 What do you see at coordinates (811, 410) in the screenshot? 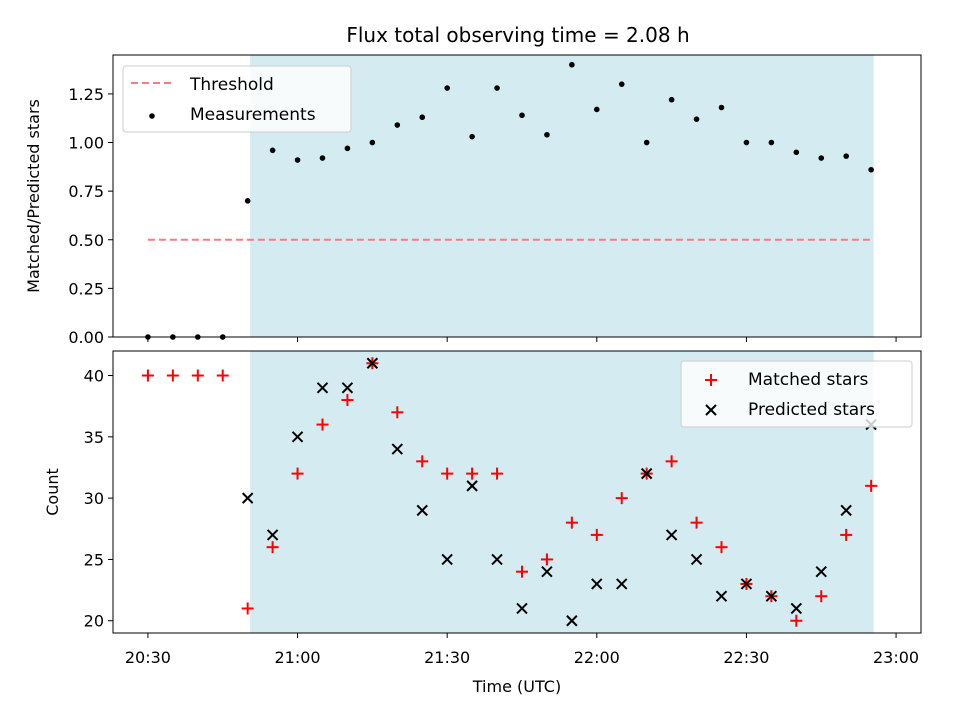
I see `legend-predicted-label: Predicted stars` at bounding box center [811, 410].